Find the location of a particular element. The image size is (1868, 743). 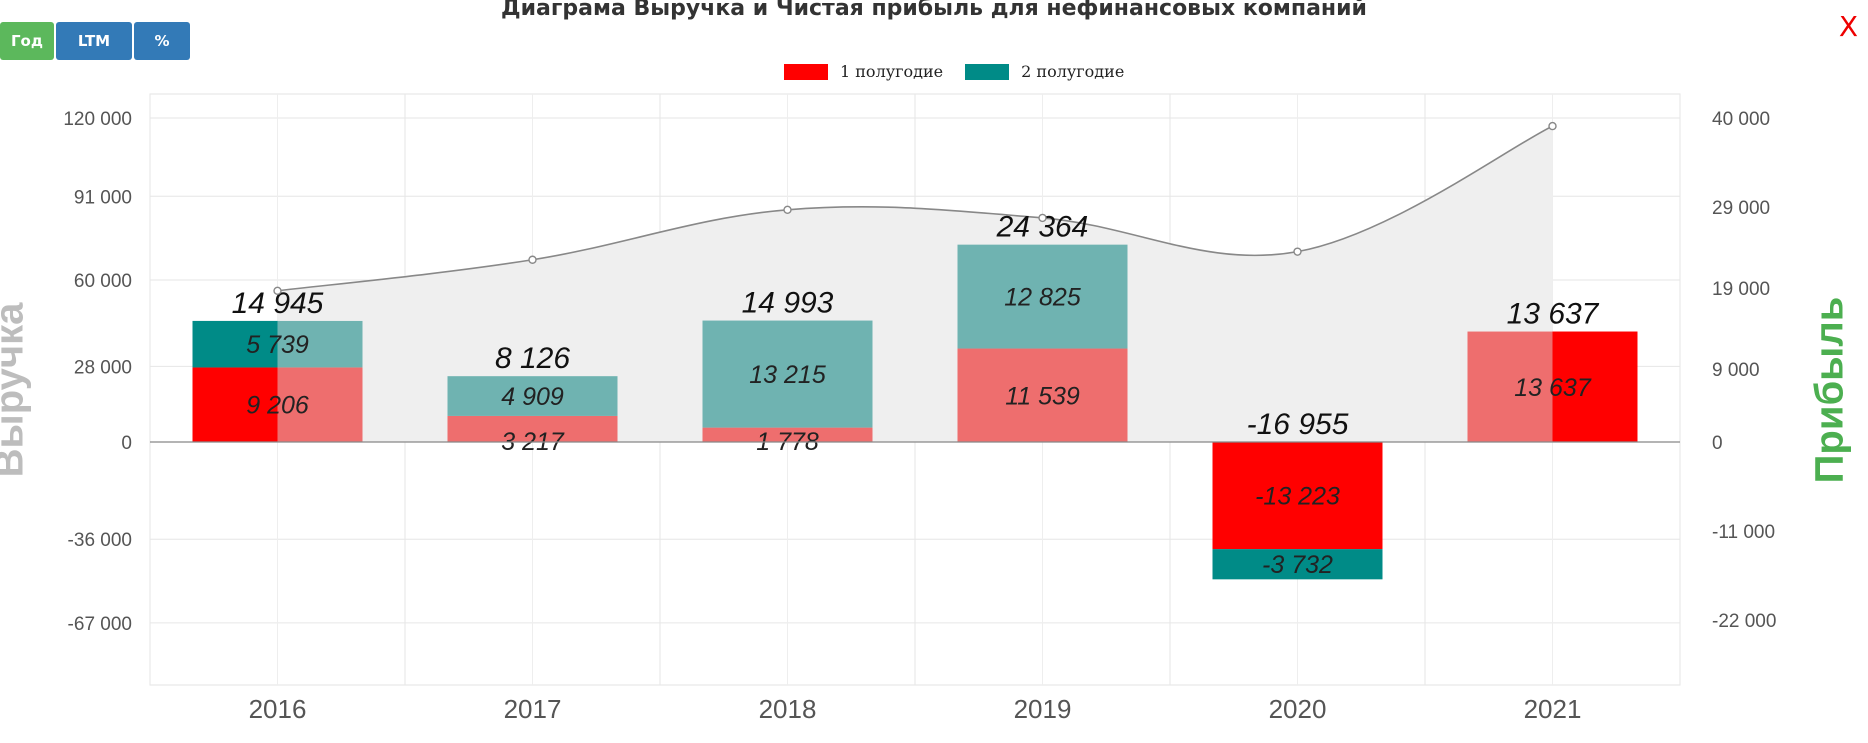

bar-h2-highlight is located at coordinates (235, 344).